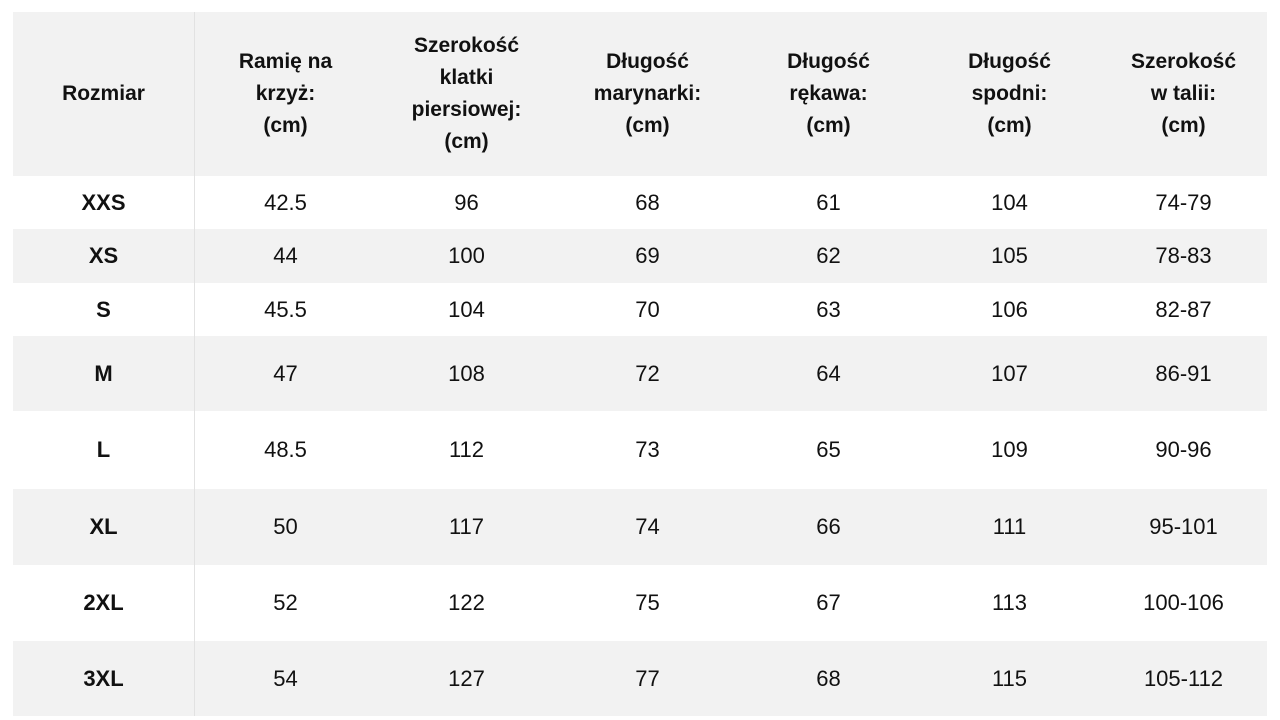 The image size is (1280, 720). Describe the element at coordinates (466, 109) in the screenshot. I see `header-text: piersiowej:` at that location.